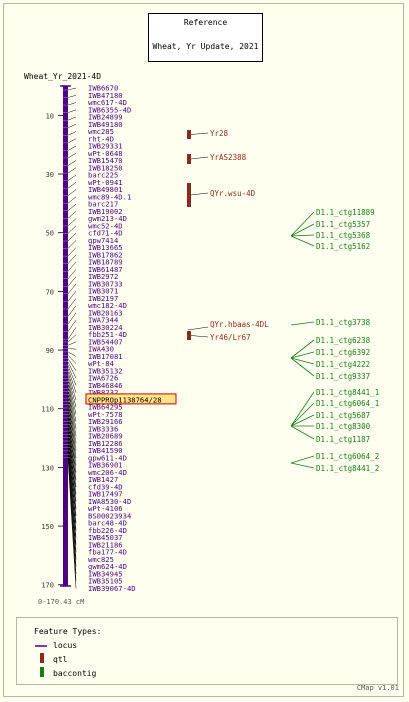 This screenshot has width=409, height=702. I want to click on marker-label: IWB12286, so click(105, 443).